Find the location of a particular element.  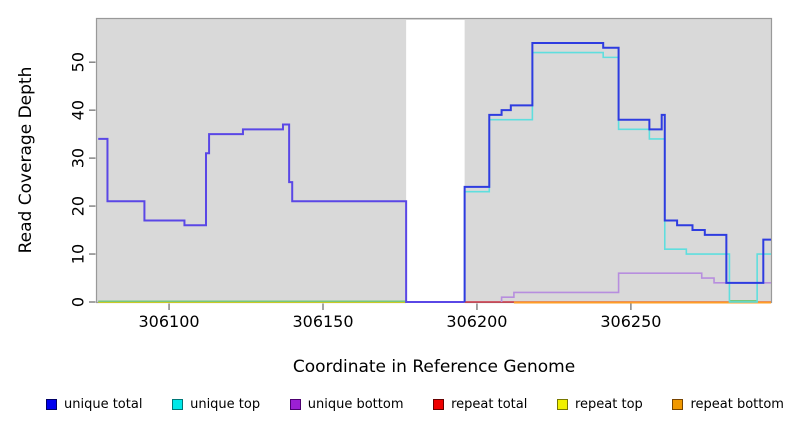

legend-item-unique-top: unique top is located at coordinates (216, 404).